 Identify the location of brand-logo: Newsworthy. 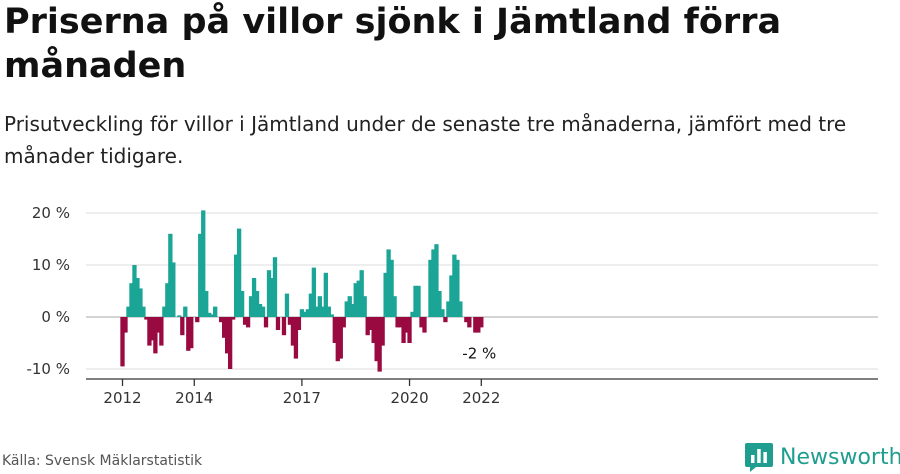
(822, 457).